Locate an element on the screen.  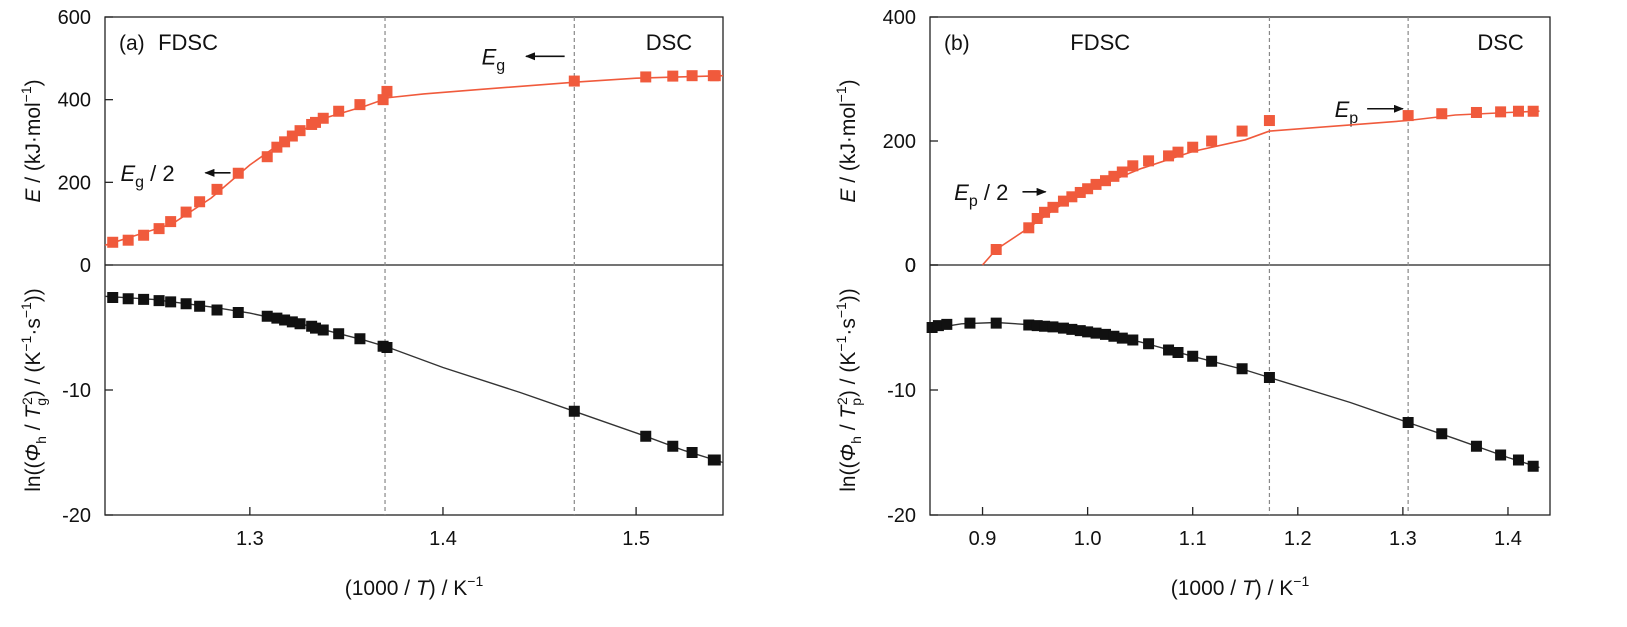
label-part: ) / (K is located at coordinates (848, 375).